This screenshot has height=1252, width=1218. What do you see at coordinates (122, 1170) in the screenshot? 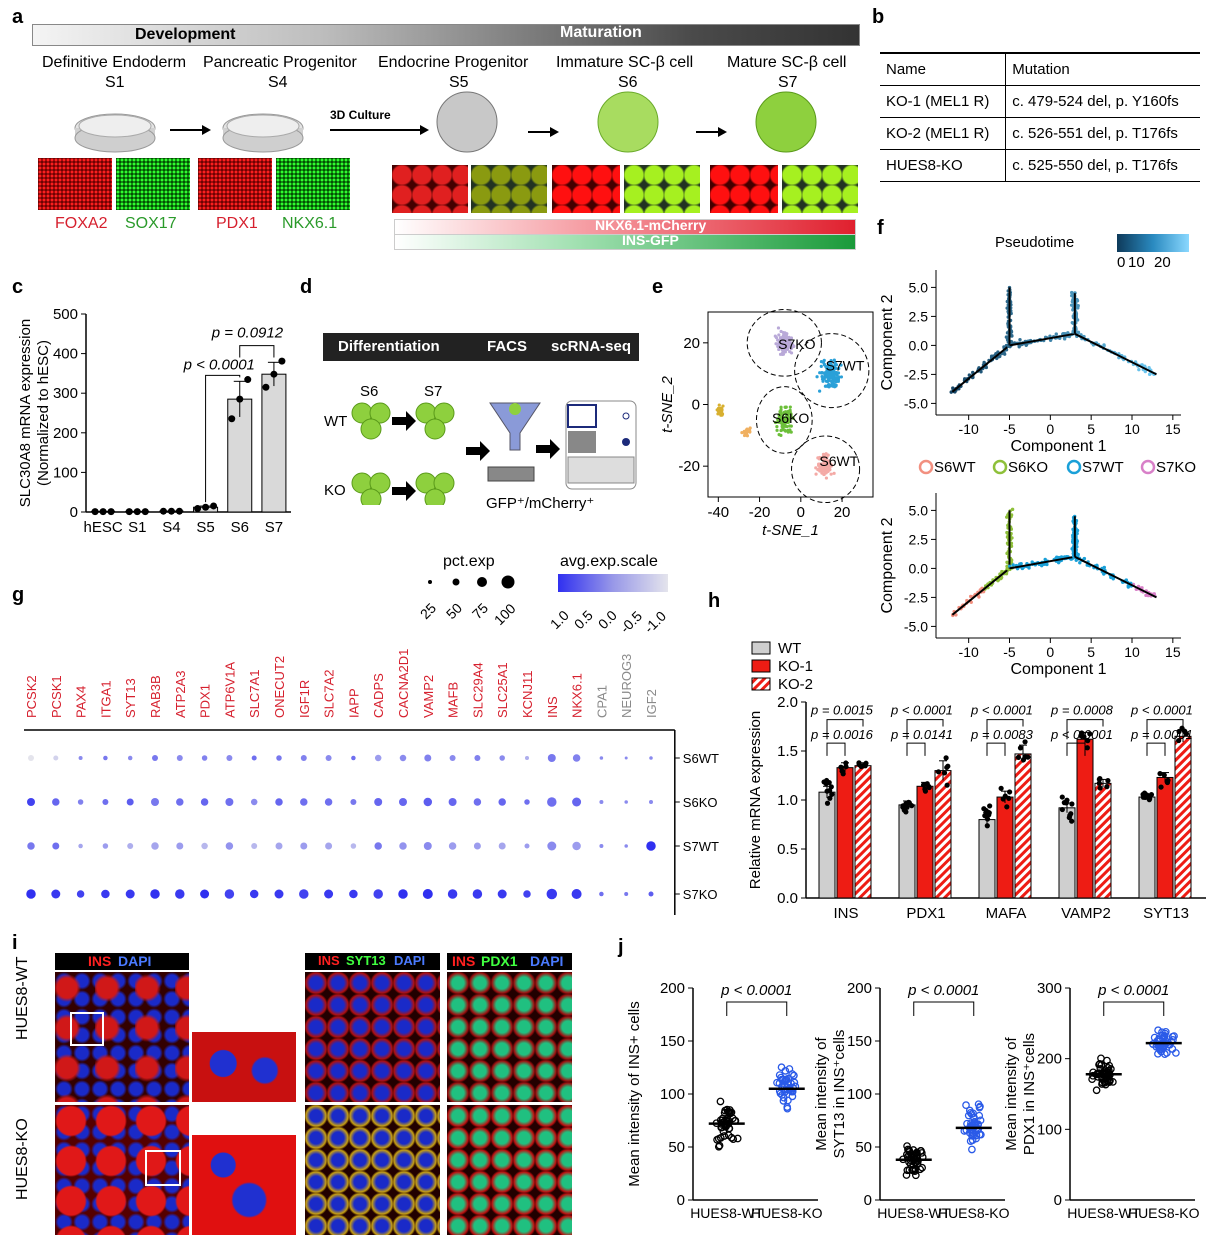
I see `image-ko-ins-dapi` at bounding box center [122, 1170].